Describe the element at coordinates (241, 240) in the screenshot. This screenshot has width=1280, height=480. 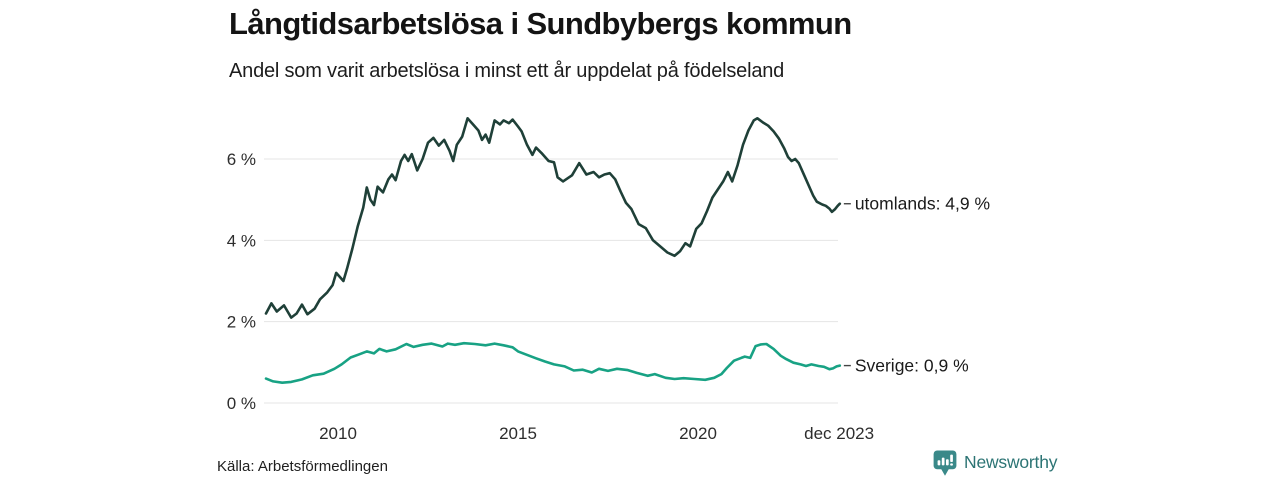
I see `y-tick-label: 4 %` at that location.